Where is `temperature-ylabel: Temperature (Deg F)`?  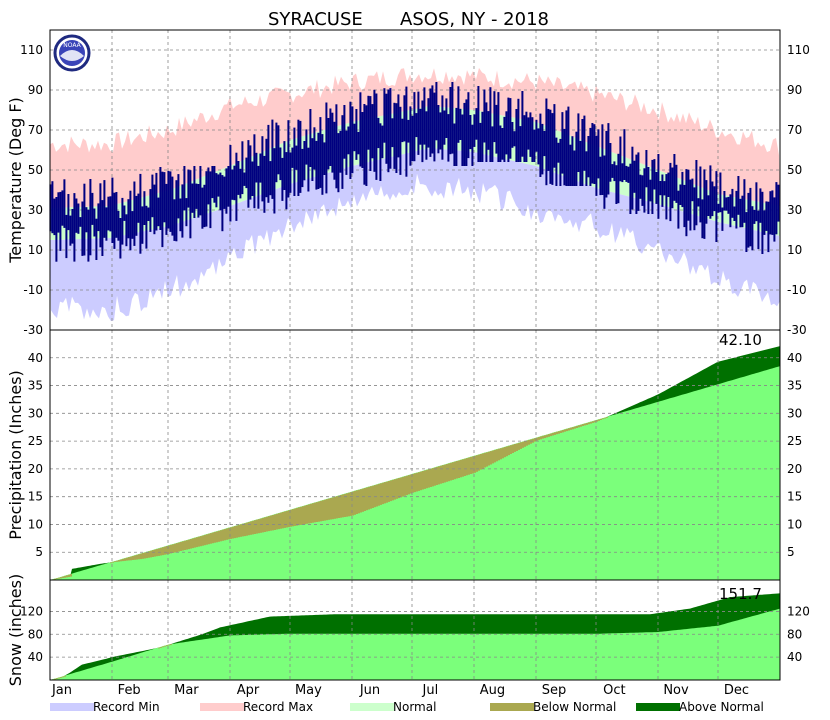
temperature-ylabel: Temperature (Deg F) is located at coordinates (15, 180).